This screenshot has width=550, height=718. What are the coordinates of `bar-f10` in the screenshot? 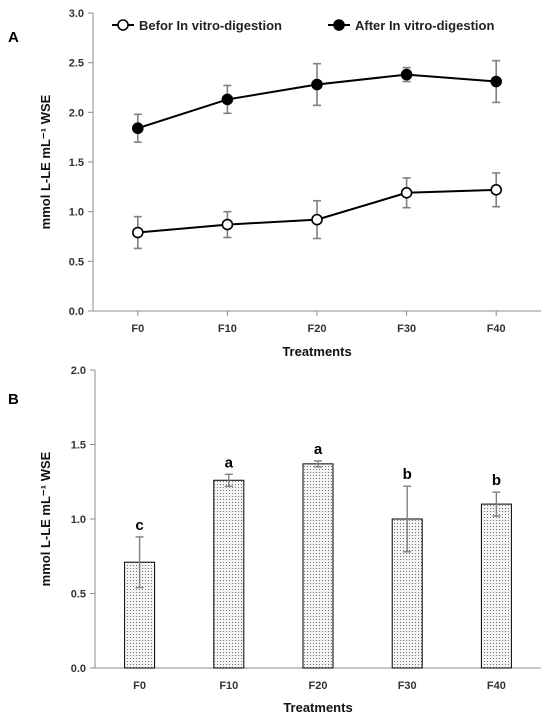 It's located at (229, 574).